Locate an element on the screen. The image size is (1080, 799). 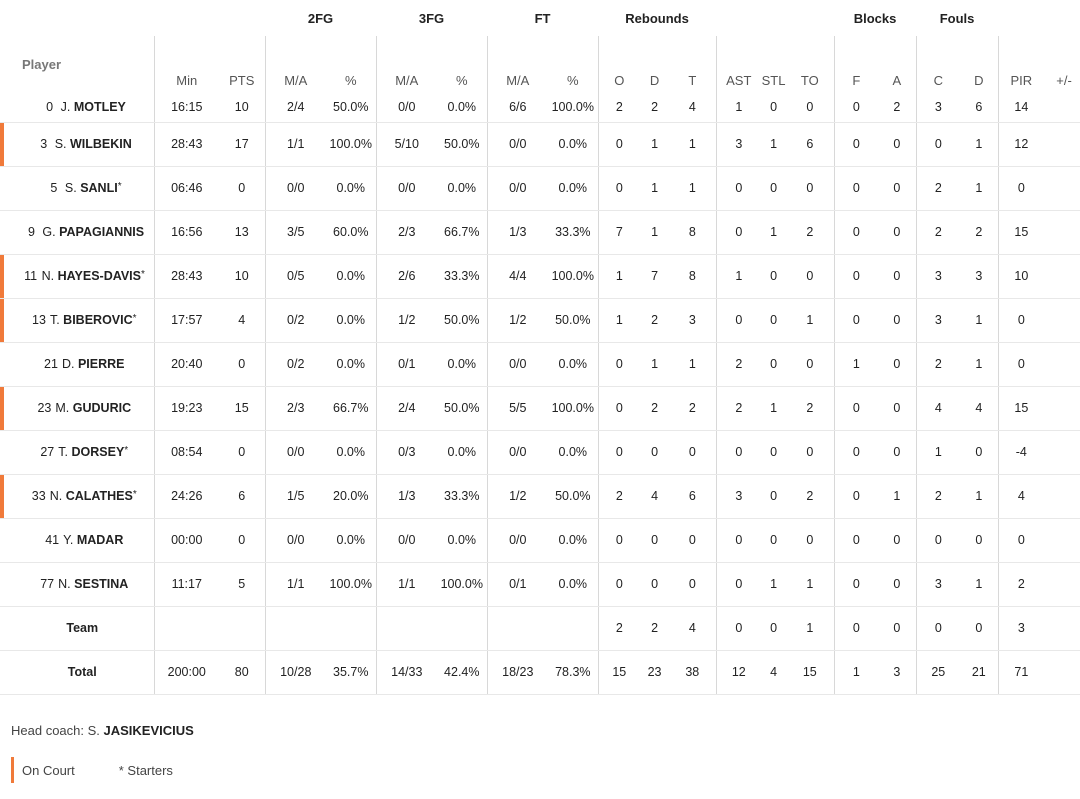
stat-blk-a: 1 is located at coordinates (897, 496).